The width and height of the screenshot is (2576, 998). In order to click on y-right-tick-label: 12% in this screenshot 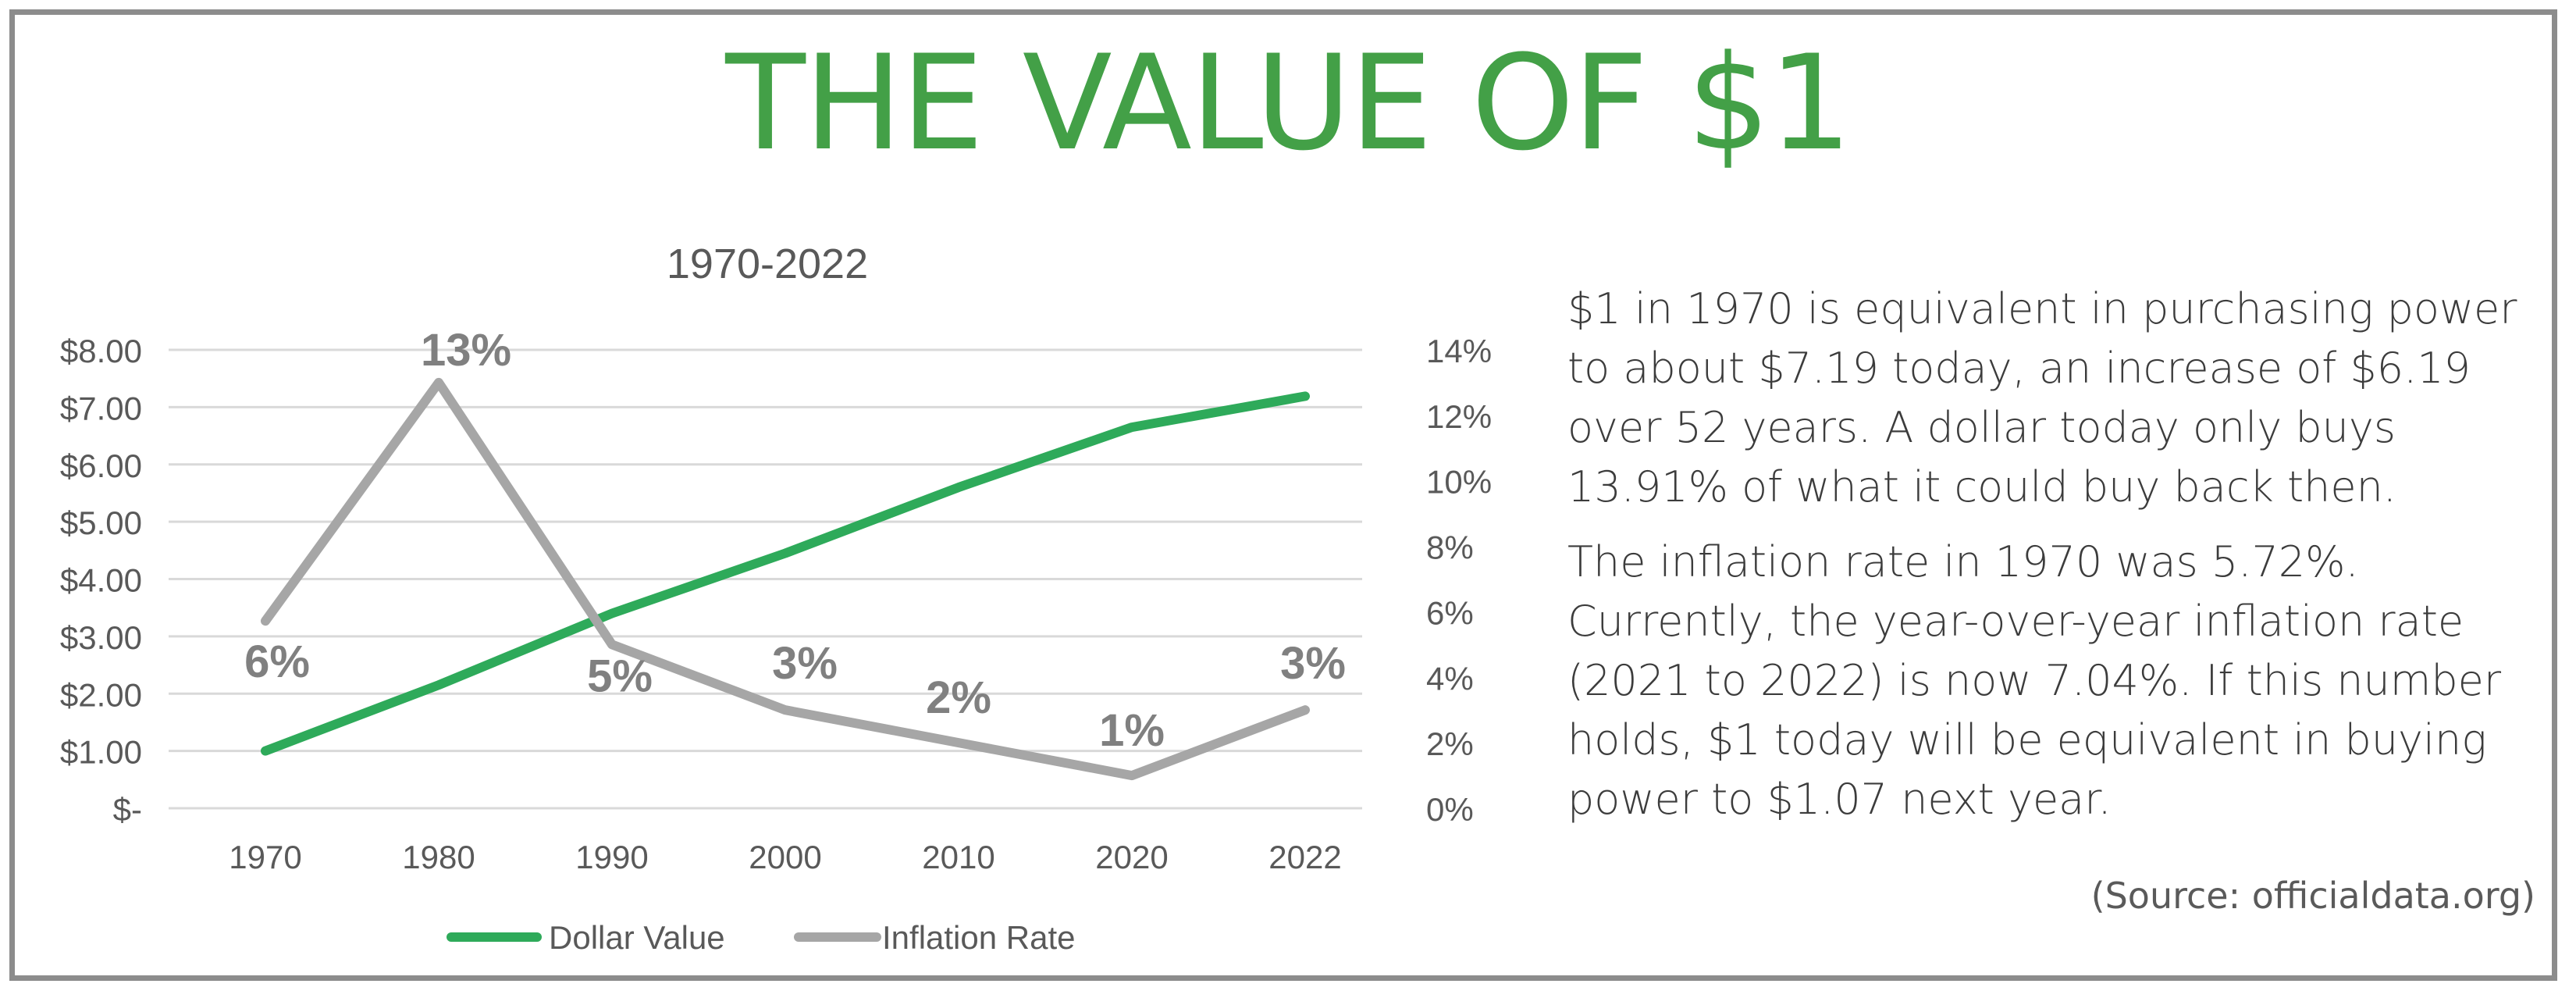, I will do `click(1459, 416)`.